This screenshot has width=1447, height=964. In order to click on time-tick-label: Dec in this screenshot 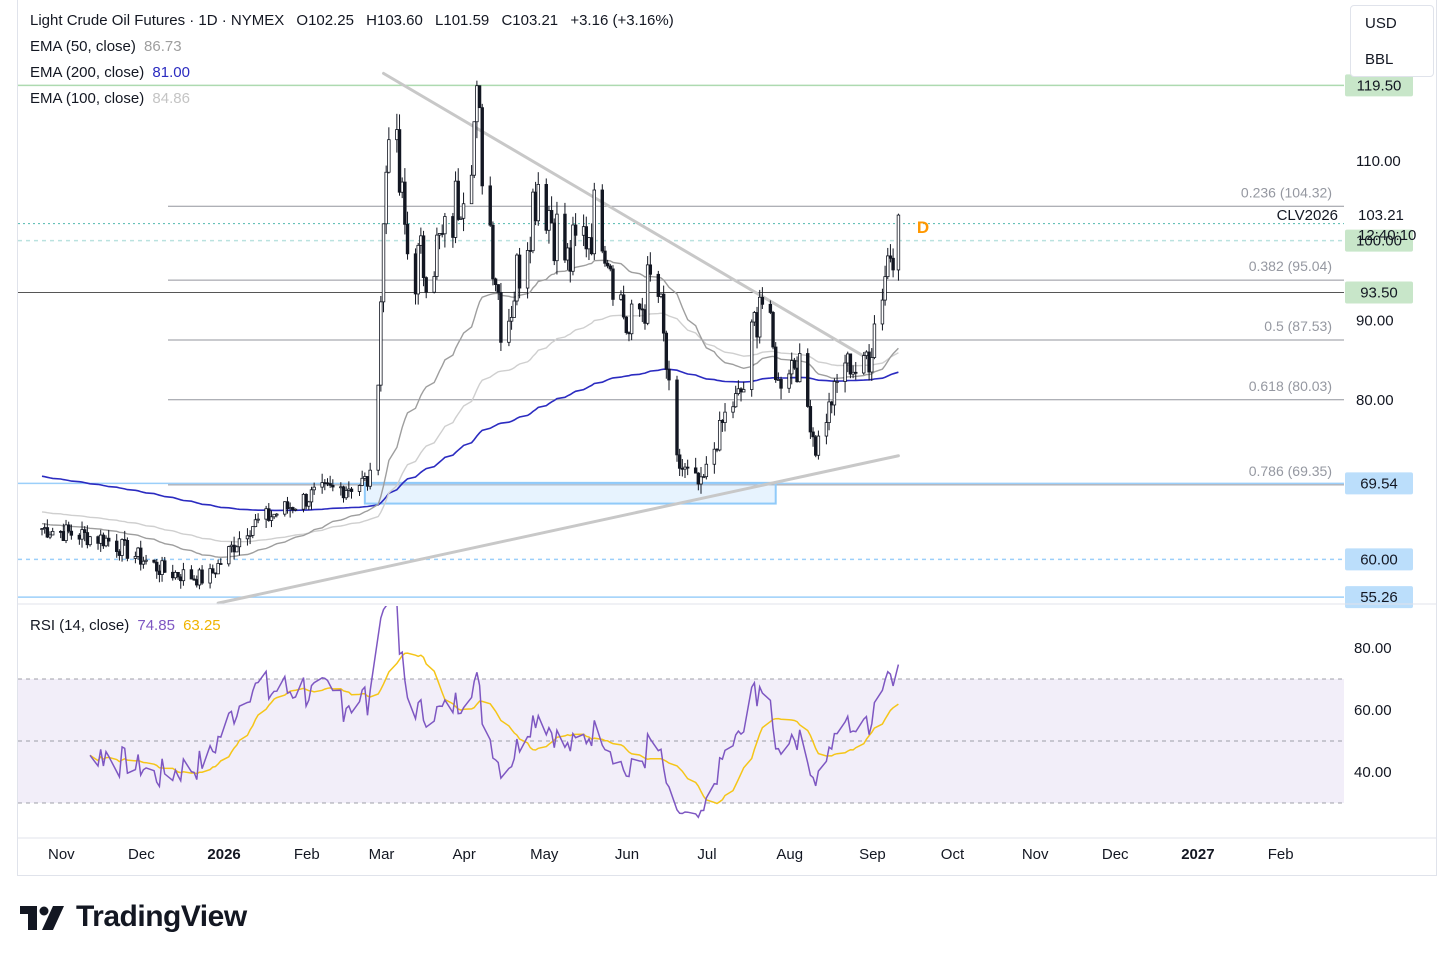, I will do `click(141, 854)`.